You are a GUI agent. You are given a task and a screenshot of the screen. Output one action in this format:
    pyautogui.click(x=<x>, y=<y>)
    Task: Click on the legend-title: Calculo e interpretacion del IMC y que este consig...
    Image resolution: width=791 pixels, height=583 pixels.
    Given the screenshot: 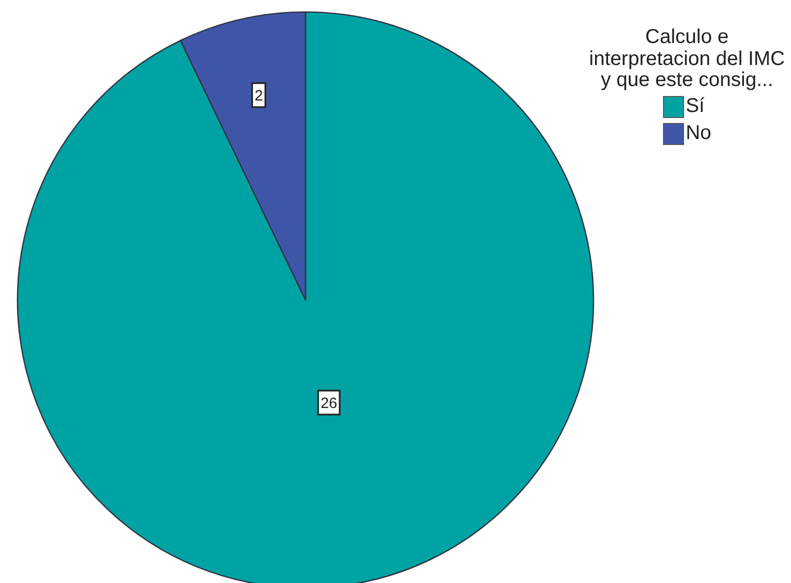 What is the action you would take?
    pyautogui.click(x=687, y=59)
    